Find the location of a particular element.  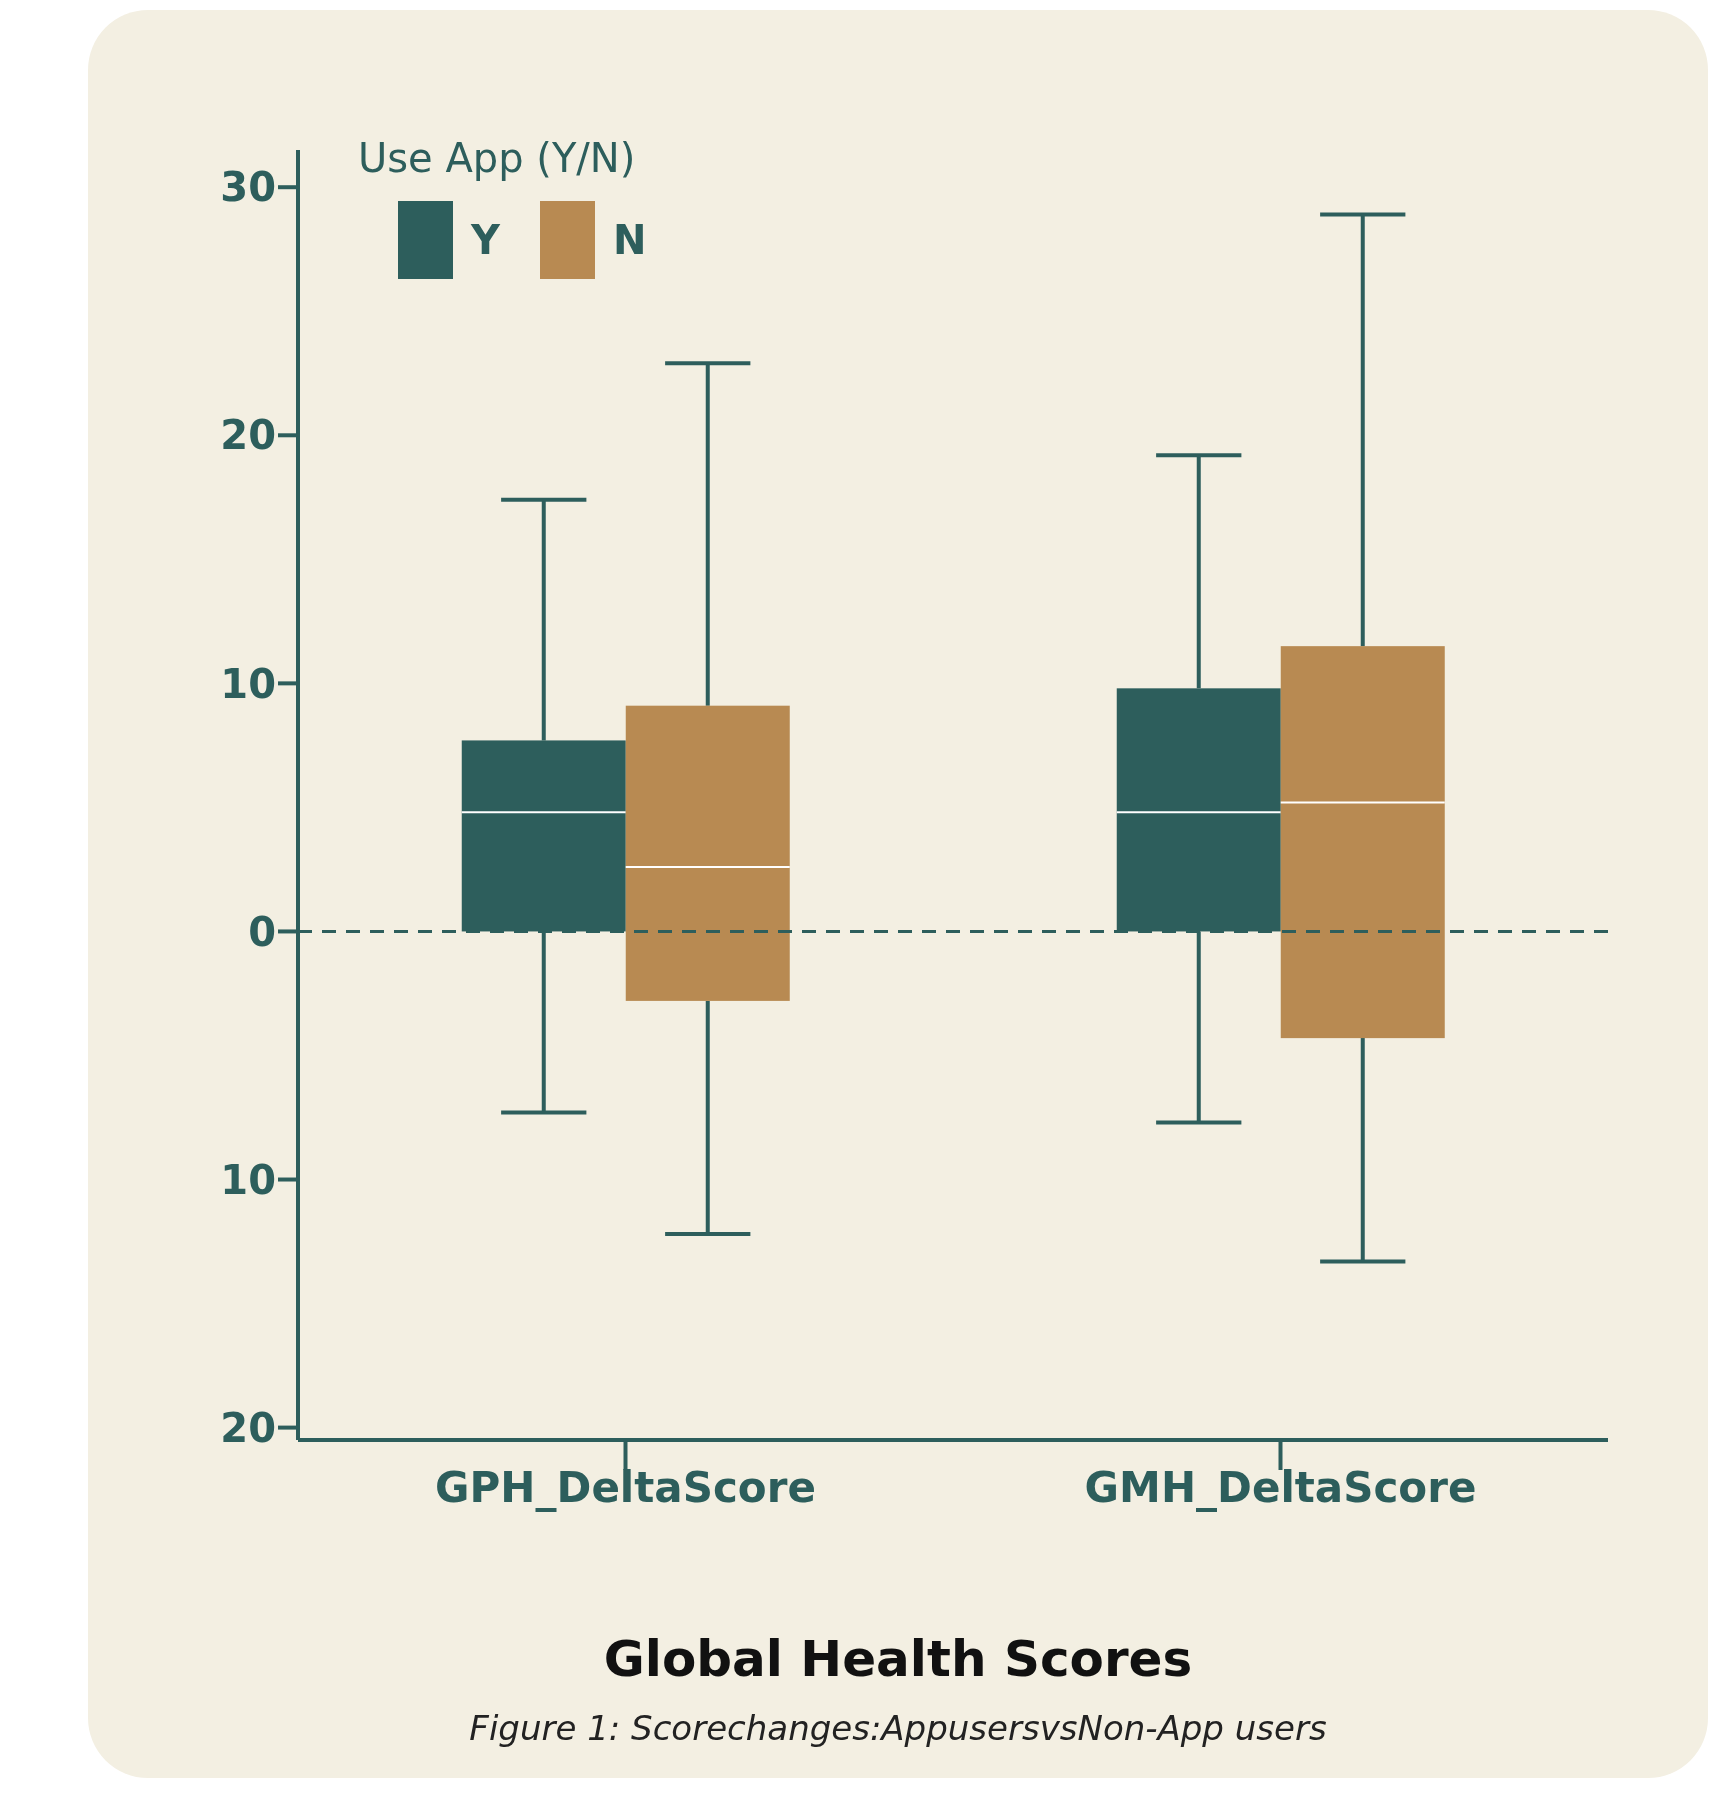

y-tick-label: 30 is located at coordinates (248, 187).